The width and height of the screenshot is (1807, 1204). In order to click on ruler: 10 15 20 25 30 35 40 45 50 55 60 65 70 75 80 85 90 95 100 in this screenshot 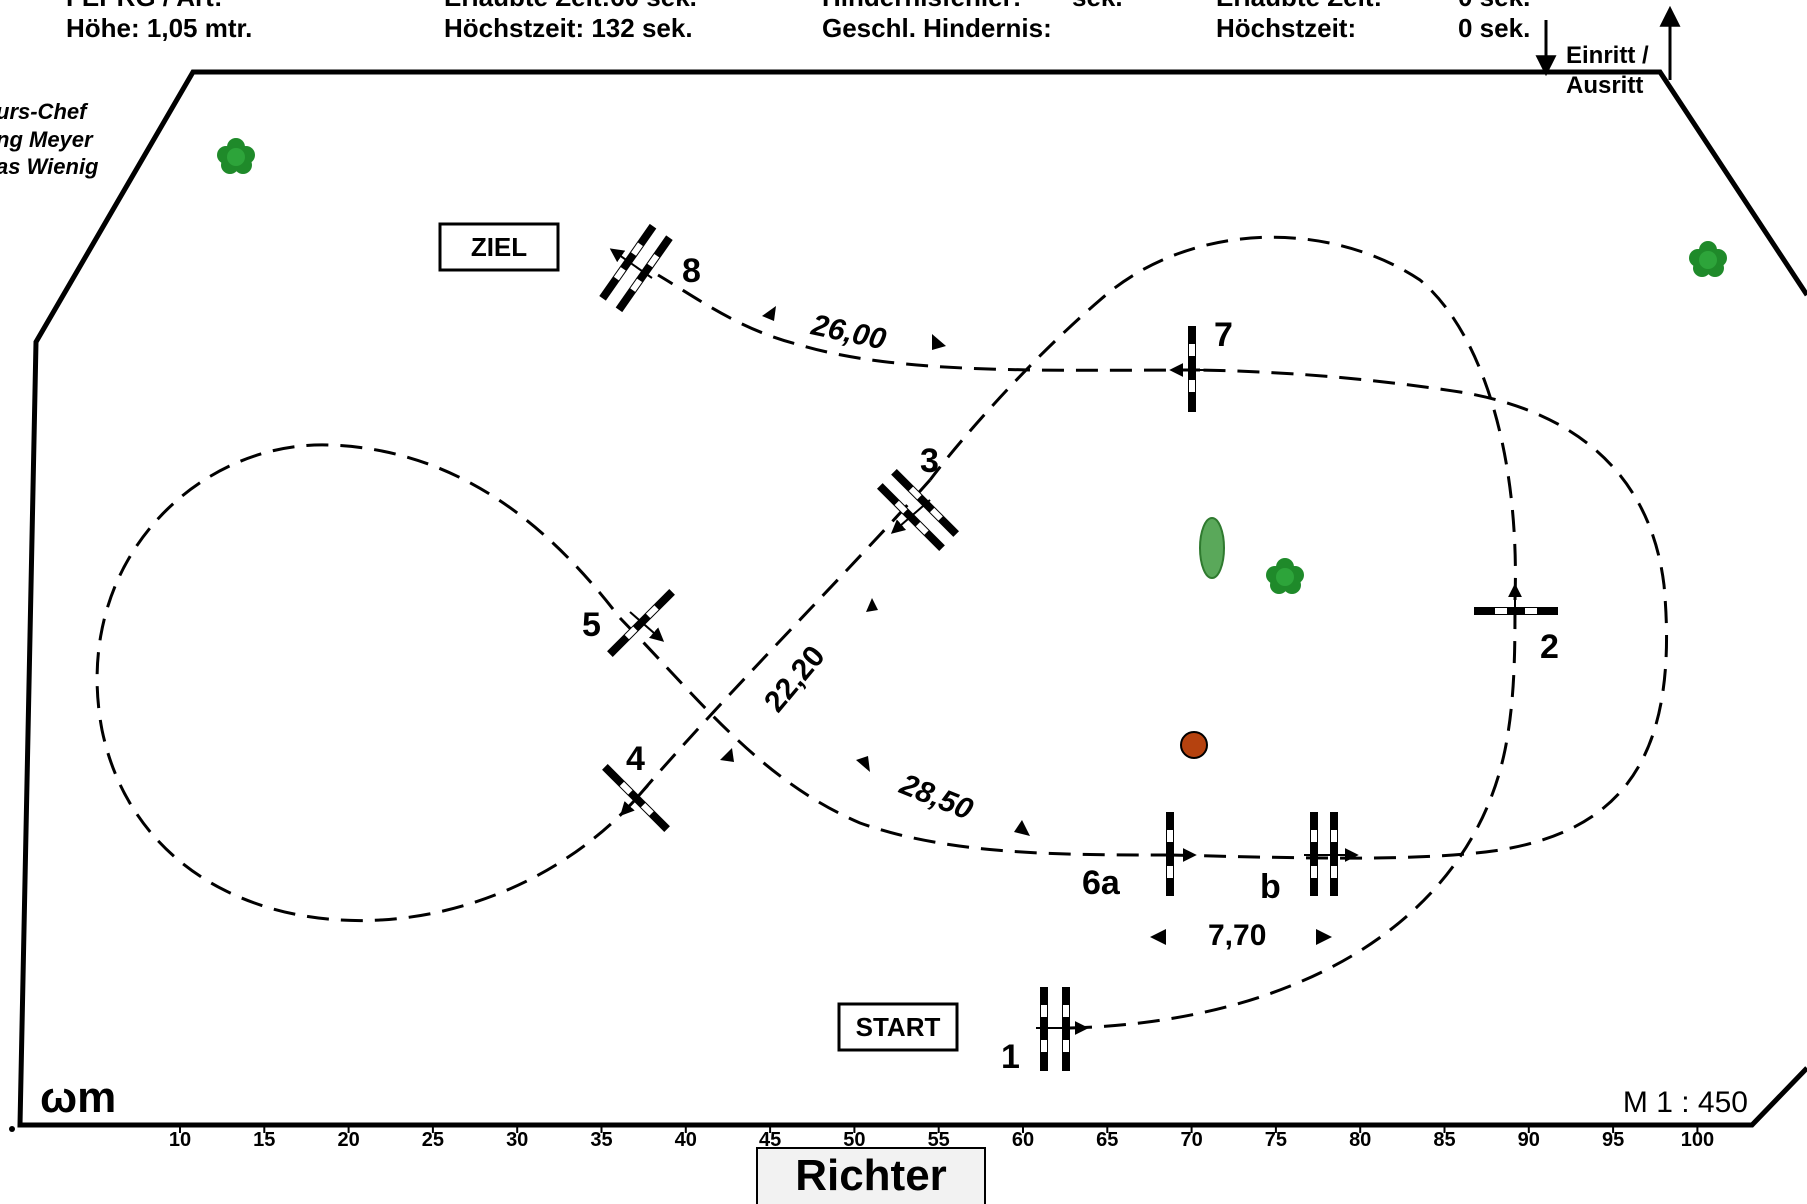, I will do `click(941, 1138)`.